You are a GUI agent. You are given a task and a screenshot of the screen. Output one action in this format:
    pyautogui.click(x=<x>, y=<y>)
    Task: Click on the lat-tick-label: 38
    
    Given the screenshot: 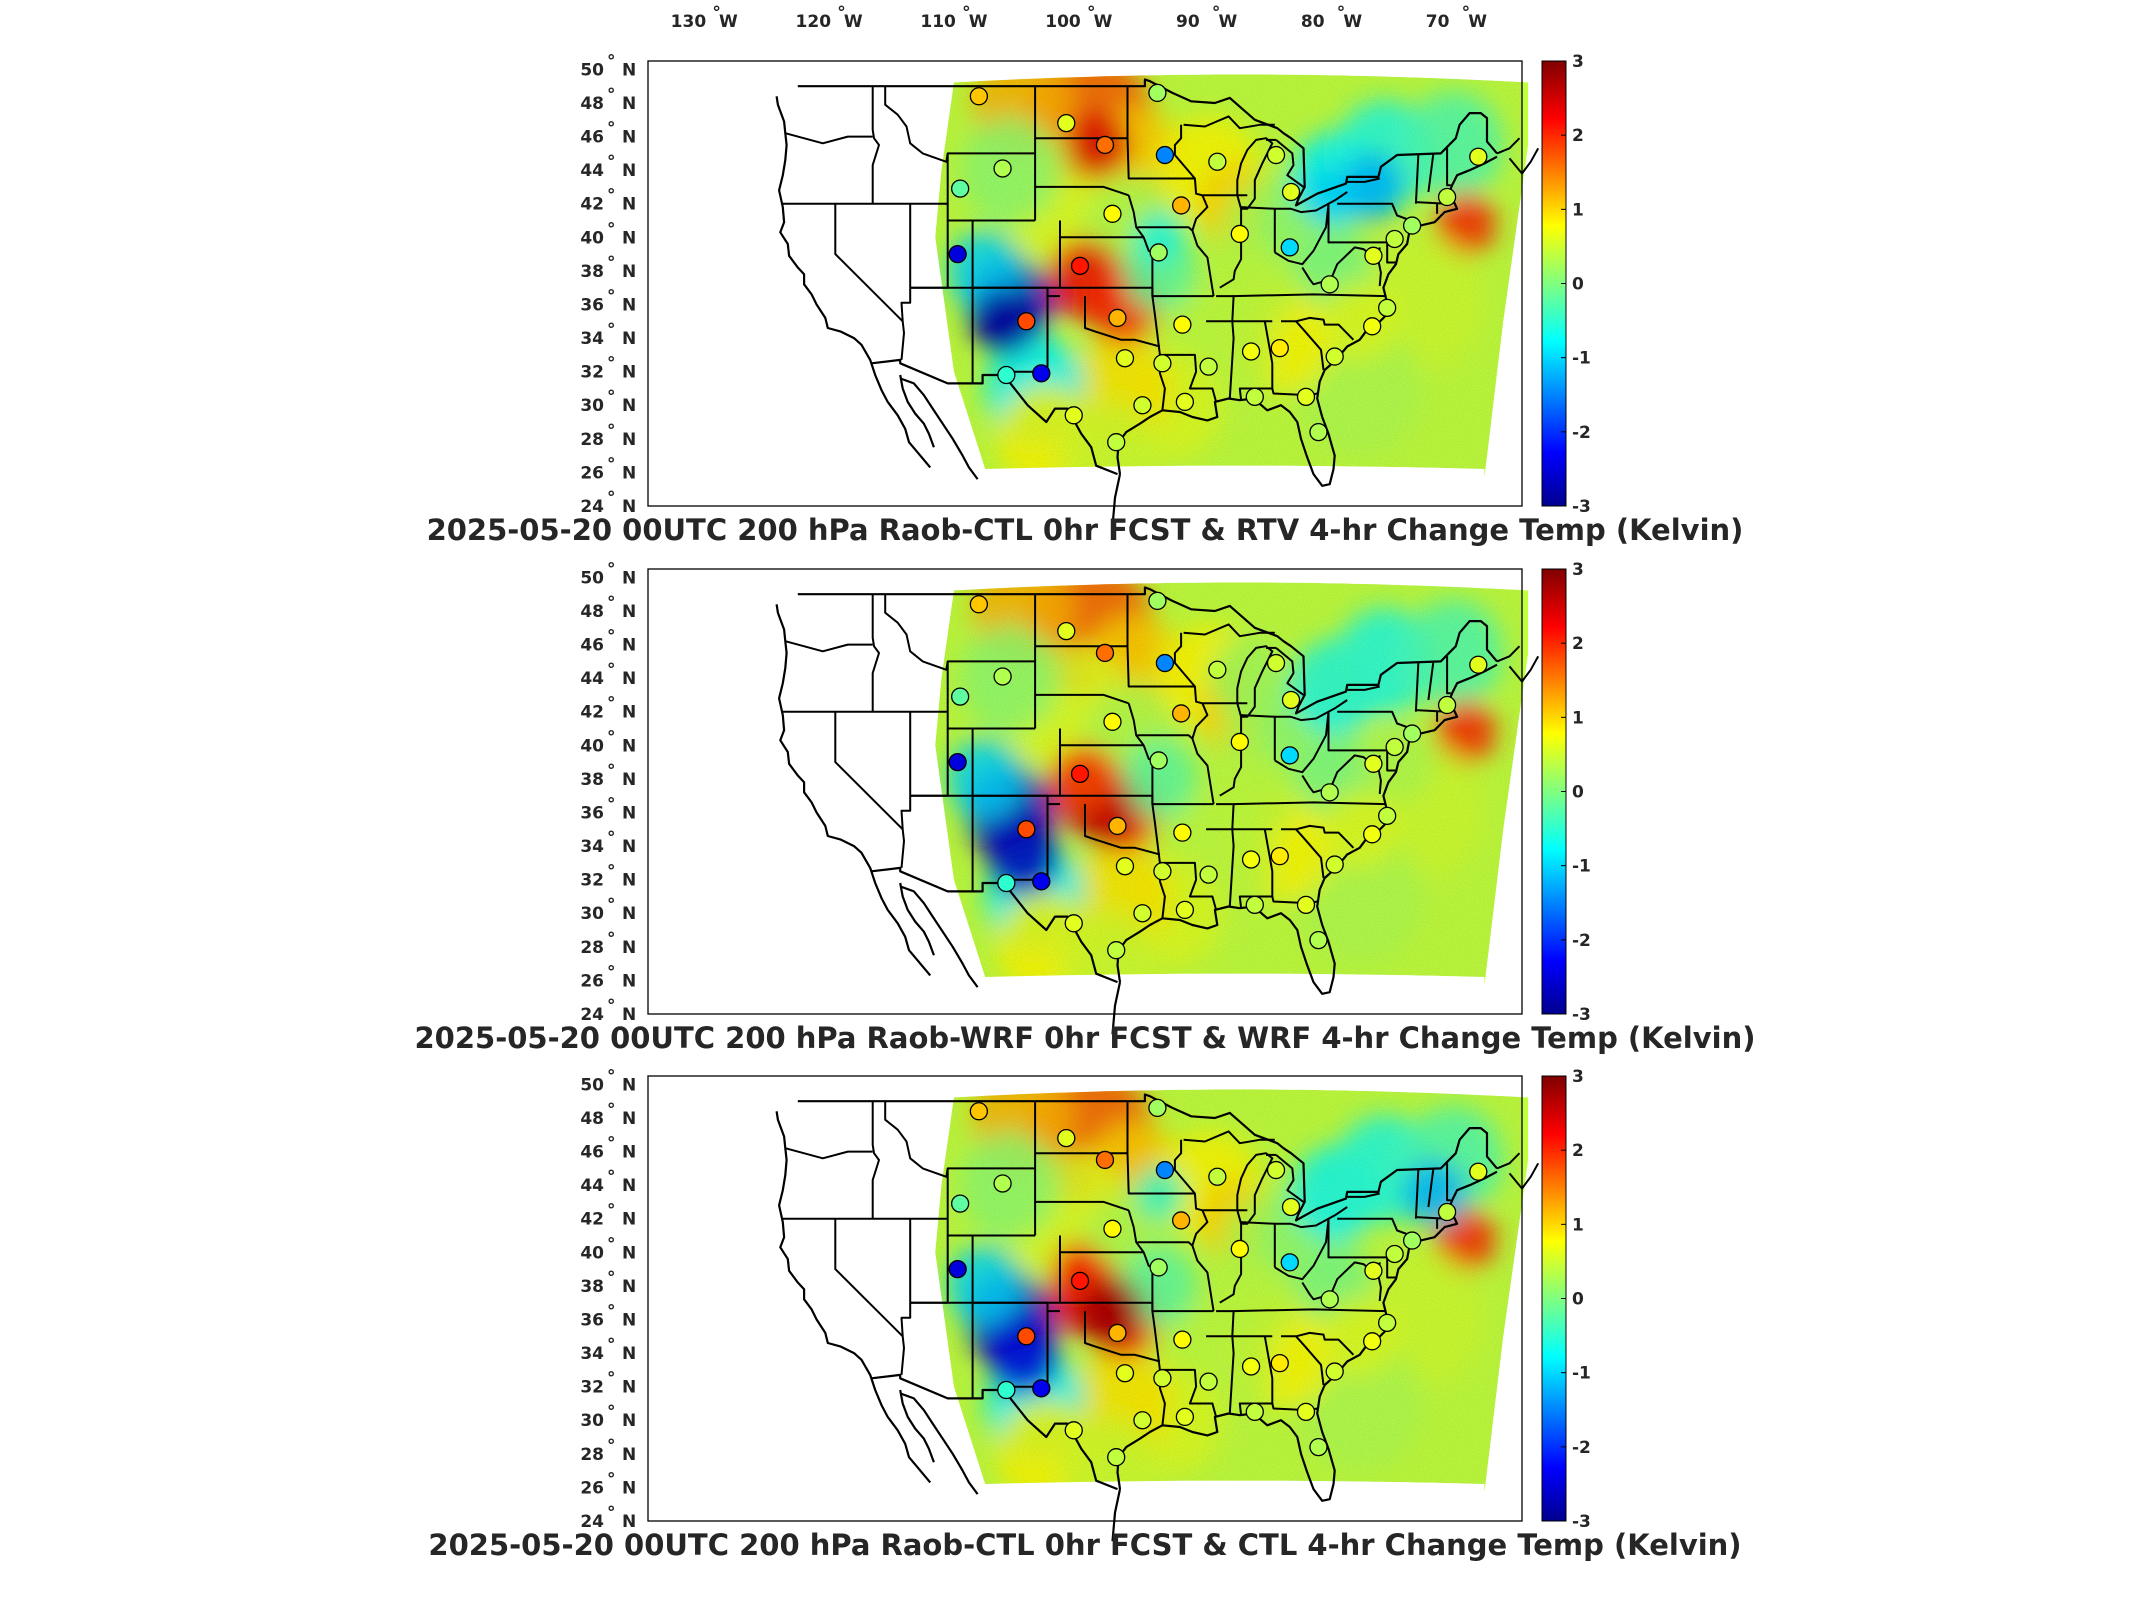 What is the action you would take?
    pyautogui.click(x=592, y=780)
    